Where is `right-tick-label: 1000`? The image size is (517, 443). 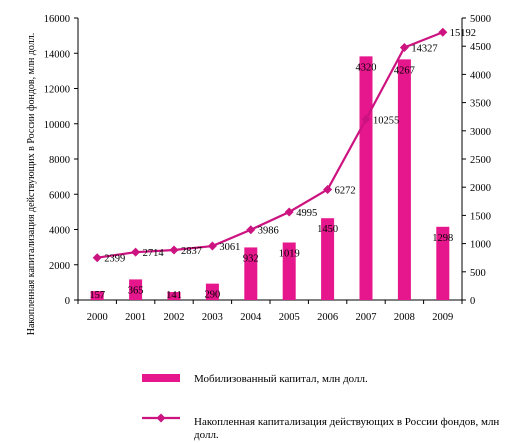
right-tick-label: 1000 is located at coordinates (480, 245).